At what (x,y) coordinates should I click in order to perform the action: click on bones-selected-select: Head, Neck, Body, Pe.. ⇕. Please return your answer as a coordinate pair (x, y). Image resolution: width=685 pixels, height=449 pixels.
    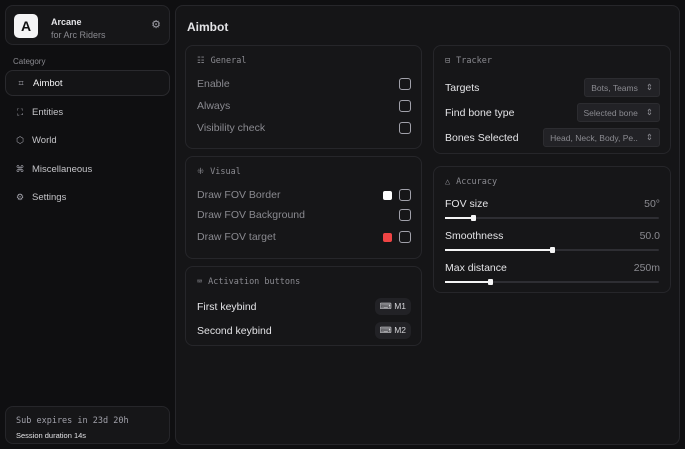
    Looking at the image, I should click on (601, 137).